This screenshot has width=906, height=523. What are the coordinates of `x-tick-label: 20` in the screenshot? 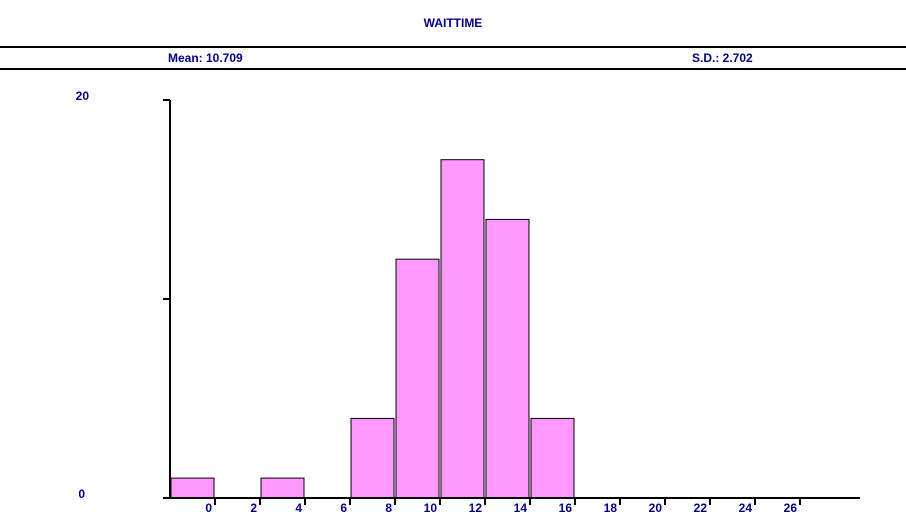 It's located at (656, 508).